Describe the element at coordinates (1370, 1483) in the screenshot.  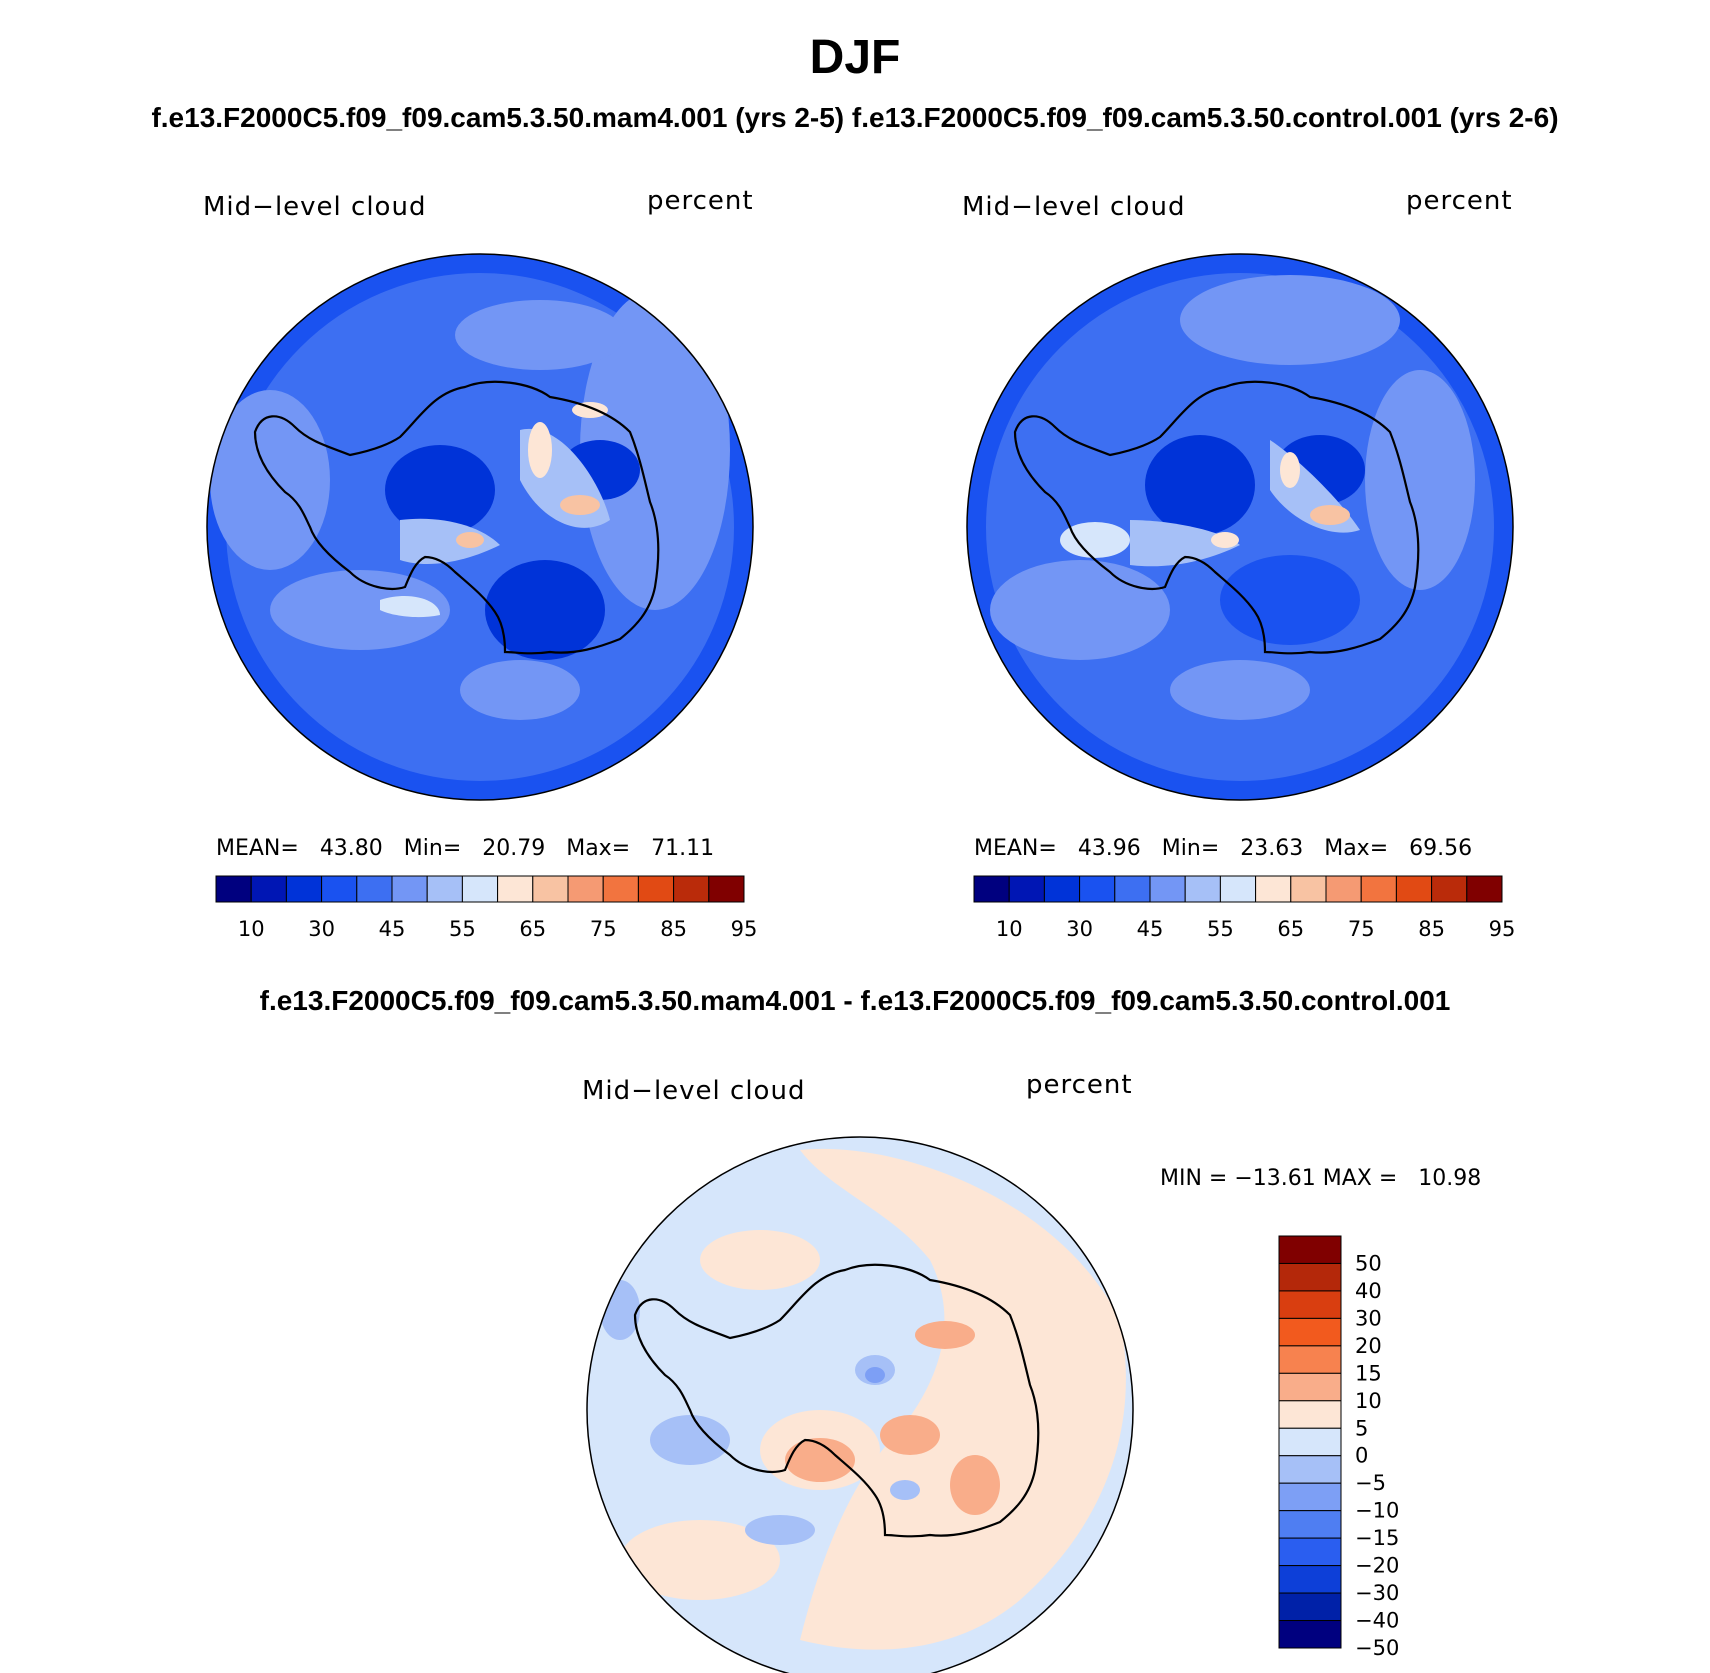
I see `panel3-colorbar-tick-label: −5` at that location.